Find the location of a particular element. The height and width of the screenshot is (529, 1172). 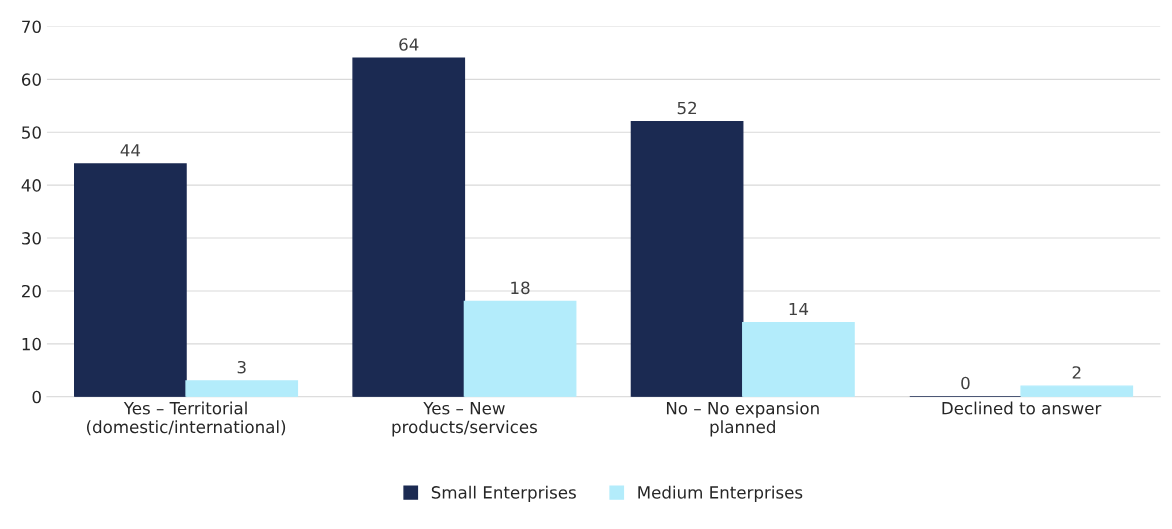

data-label: 0 is located at coordinates (965, 383).